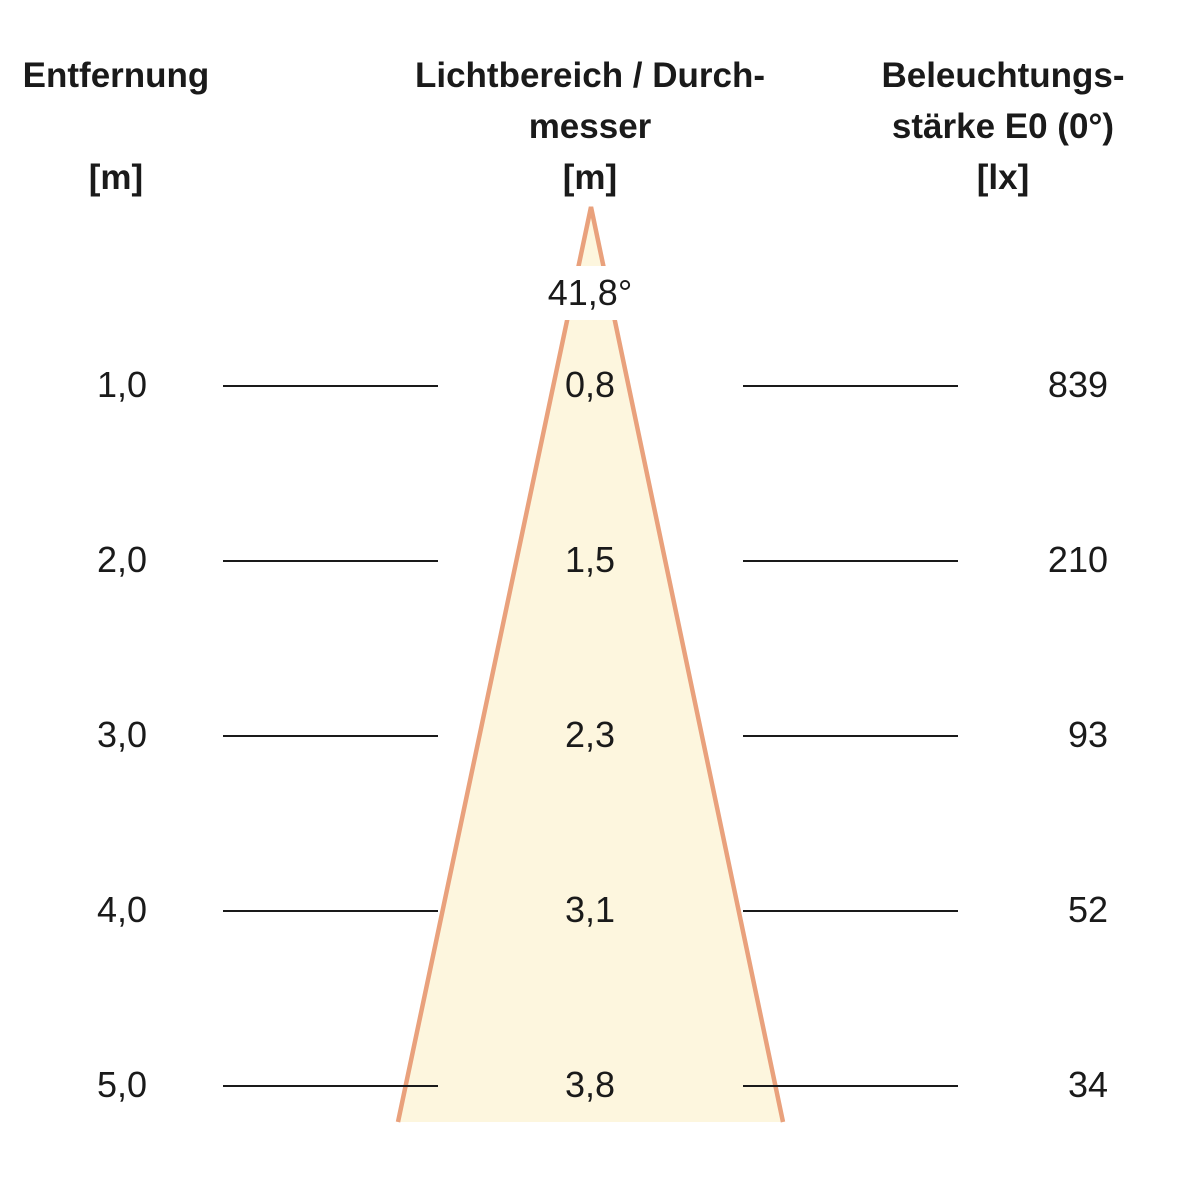  I want to click on diameter-value: 1,5, so click(590, 559).